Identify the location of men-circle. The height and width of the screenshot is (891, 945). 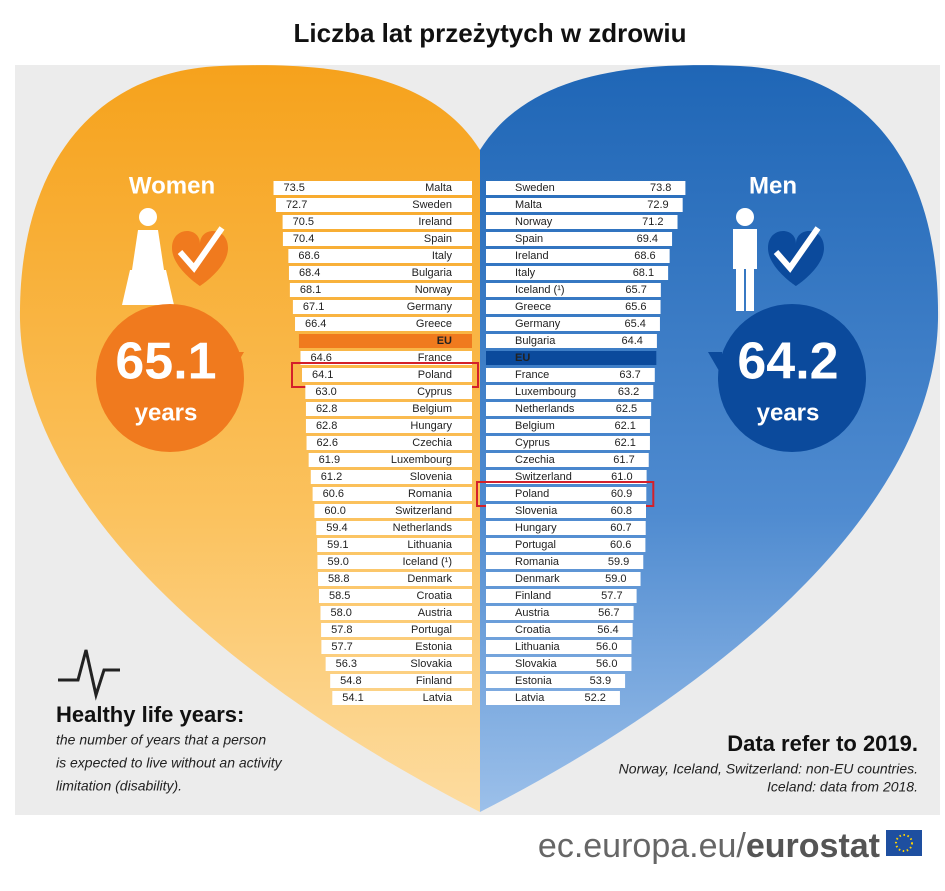
(792, 378).